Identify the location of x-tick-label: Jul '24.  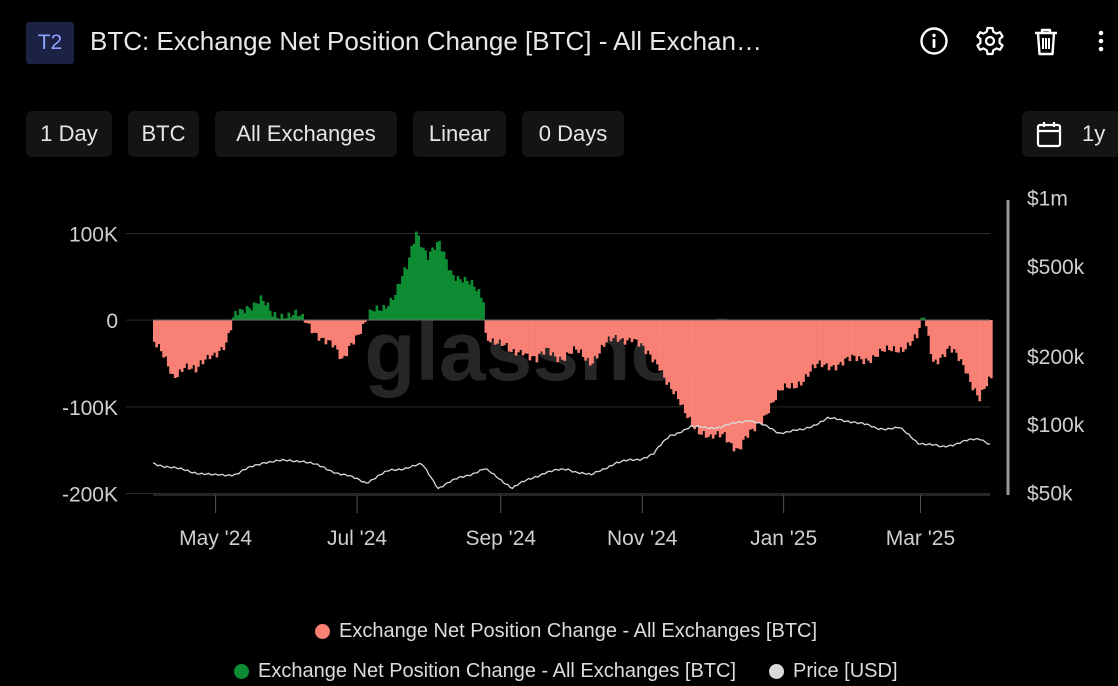
(357, 538).